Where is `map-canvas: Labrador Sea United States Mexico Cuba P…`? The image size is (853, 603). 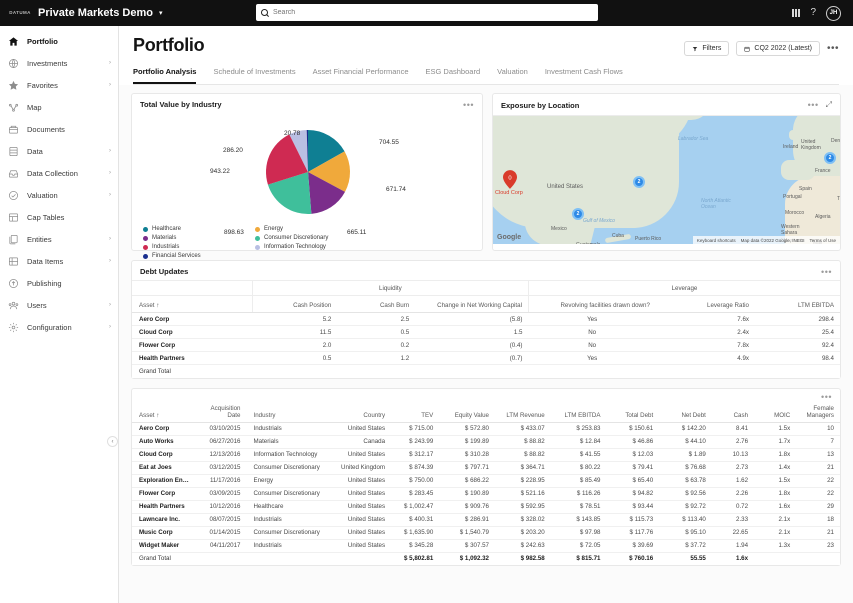 map-canvas: Labrador Sea United States Mexico Cuba P… is located at coordinates (666, 179).